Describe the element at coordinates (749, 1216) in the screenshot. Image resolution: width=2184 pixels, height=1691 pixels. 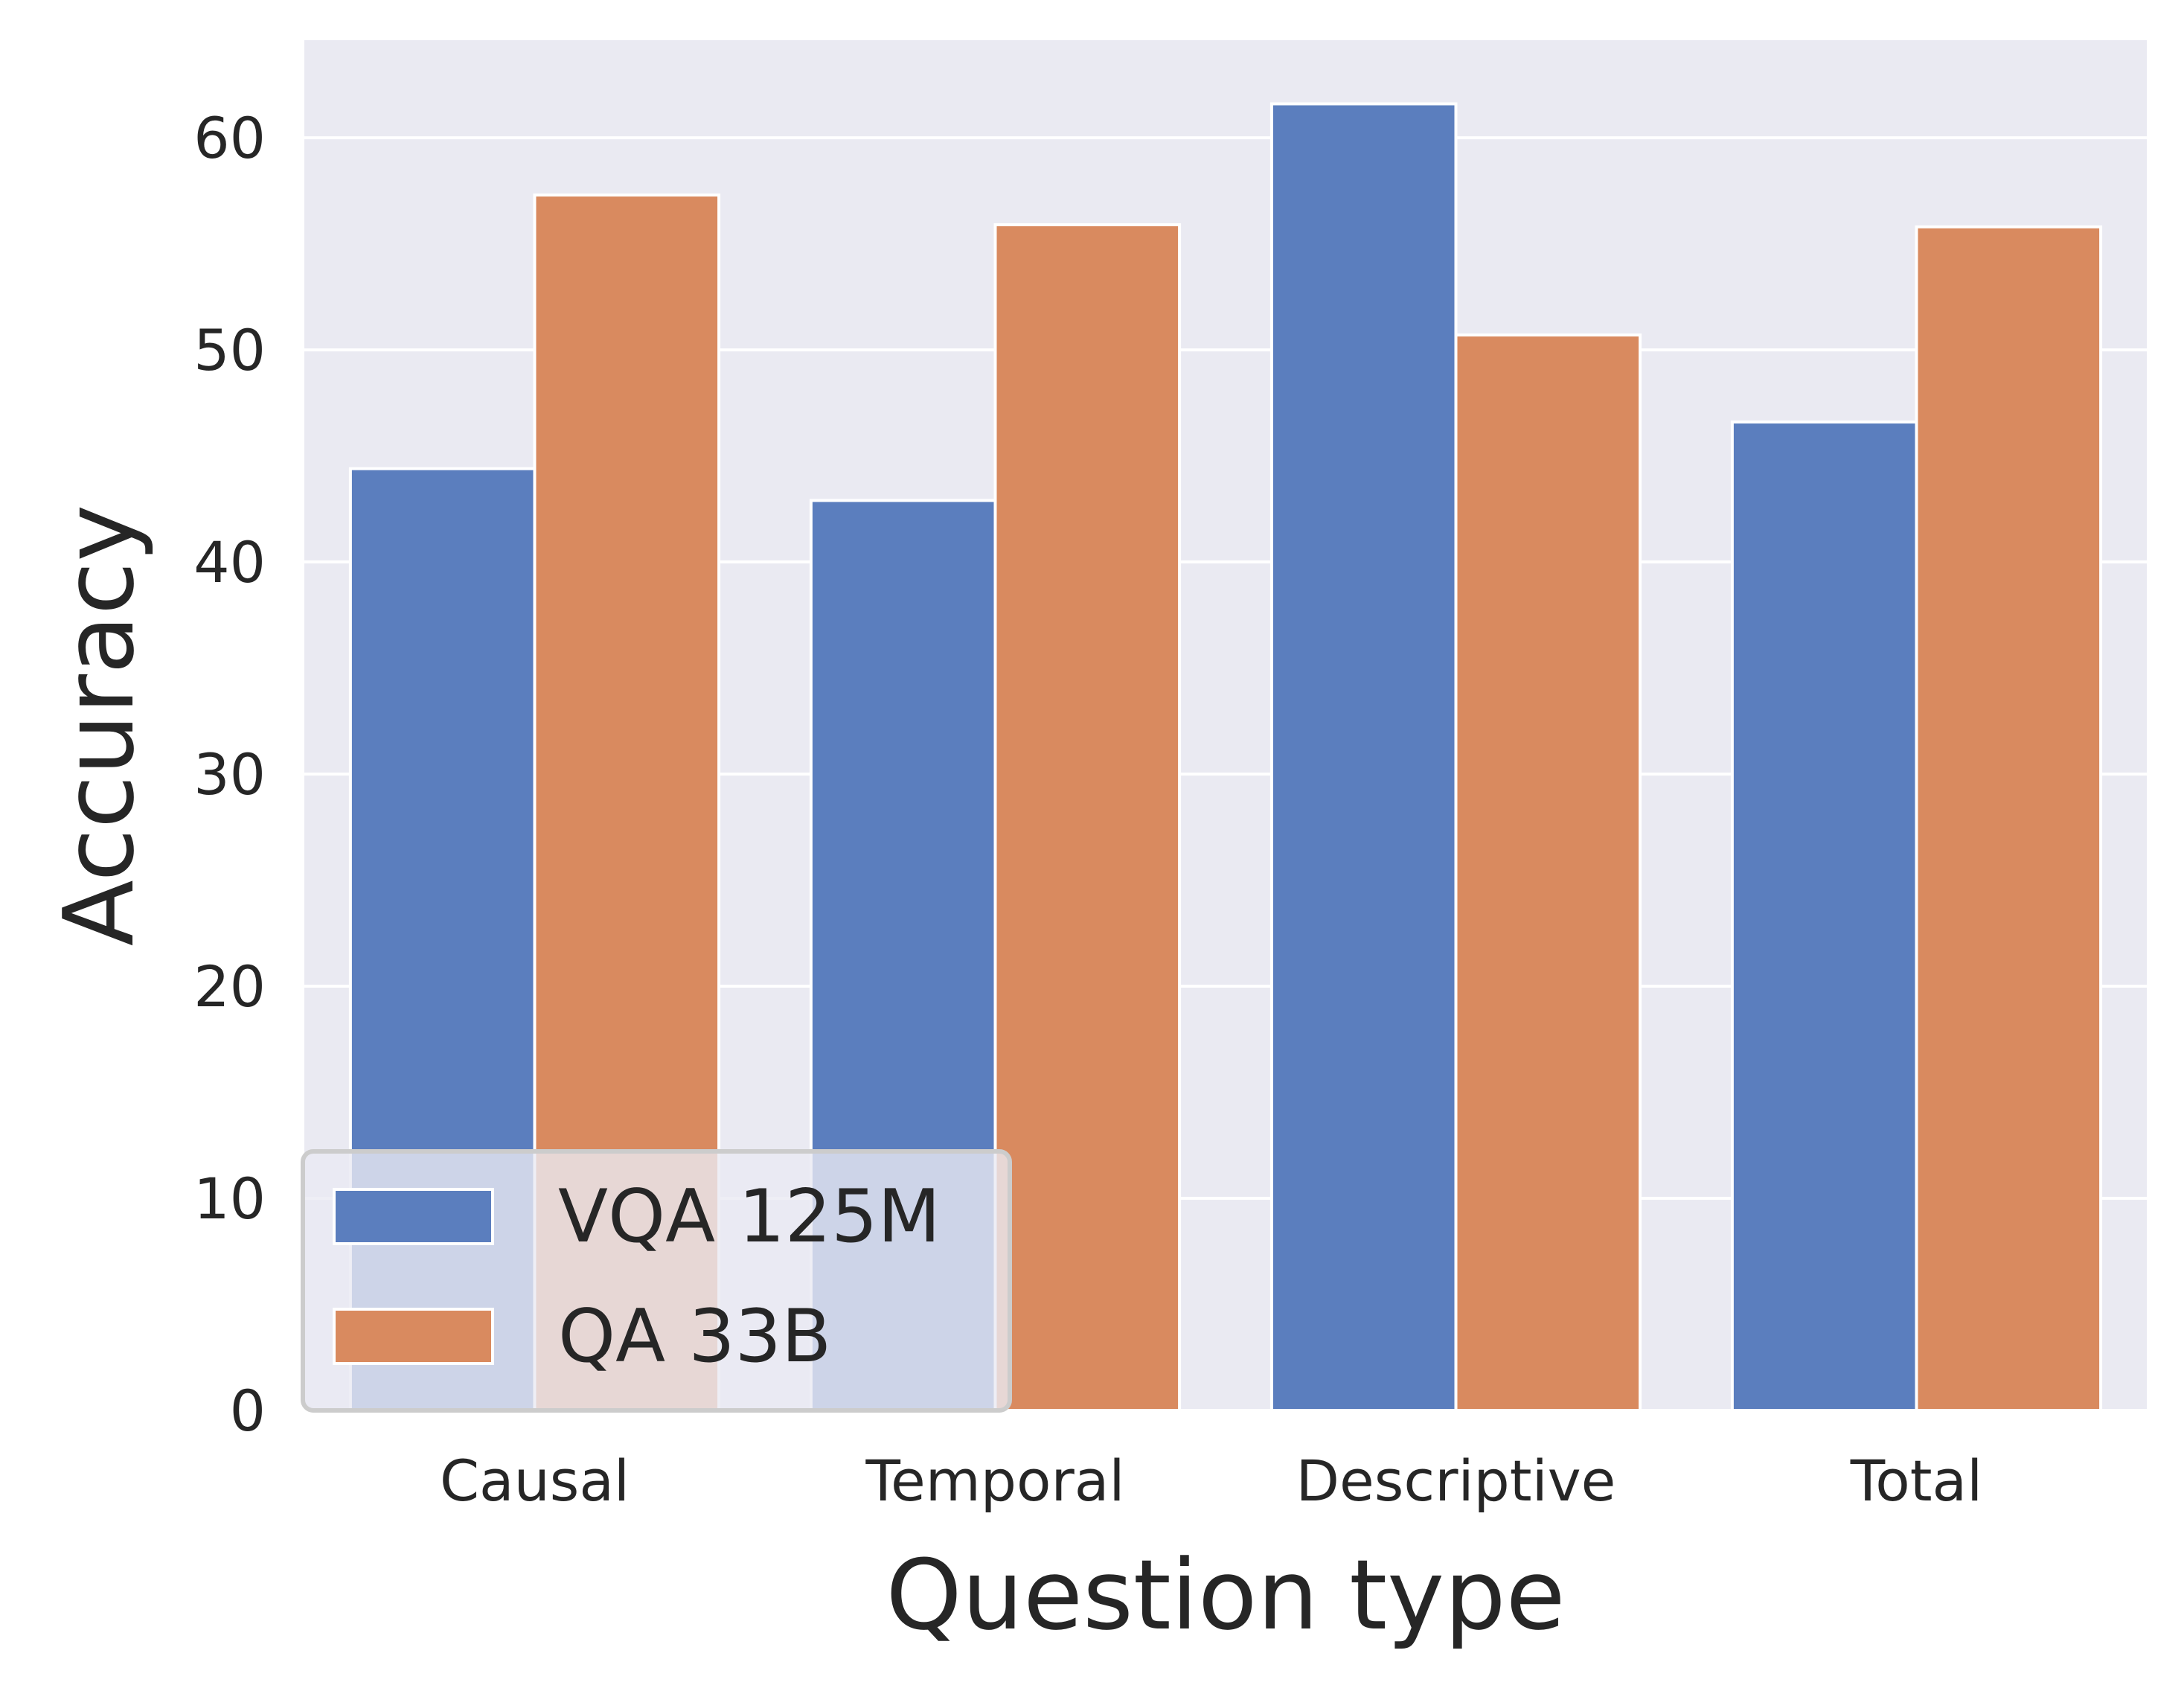
I see `legend-label: VQA 125M` at that location.